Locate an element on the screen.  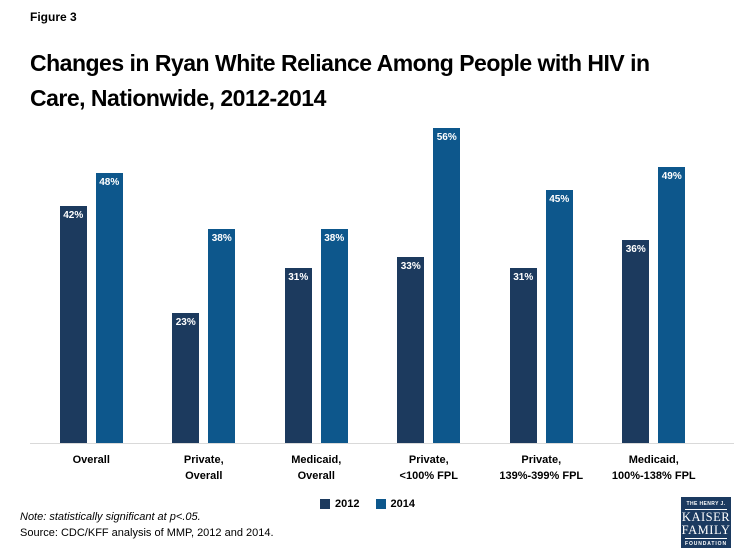
legend-item-2012: 2012 is located at coordinates (340, 504).